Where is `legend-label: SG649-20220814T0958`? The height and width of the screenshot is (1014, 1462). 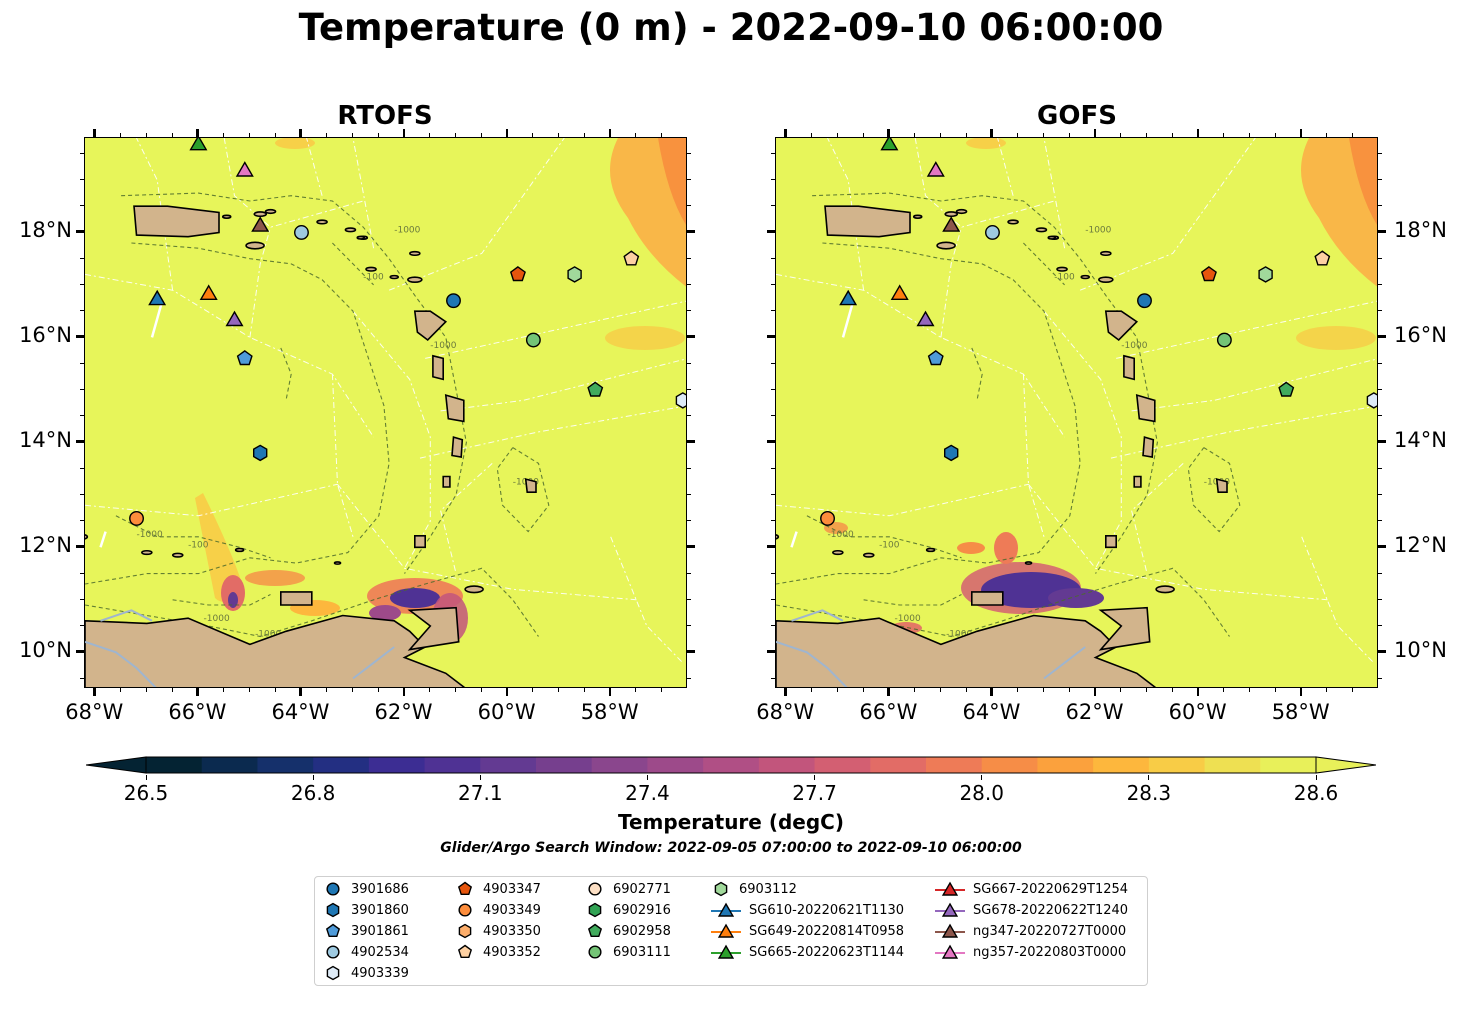
legend-label: SG649-20220814T0958 is located at coordinates (827, 931).